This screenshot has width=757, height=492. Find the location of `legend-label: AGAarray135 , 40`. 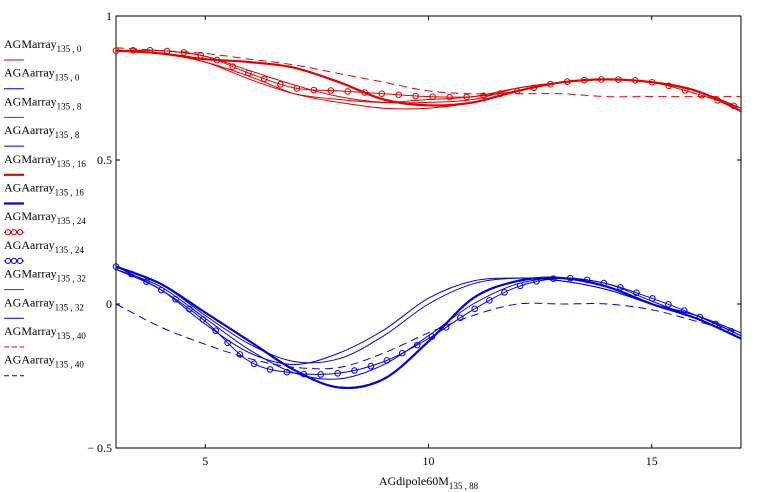

legend-label: AGAarray135 , 40 is located at coordinates (44, 361).